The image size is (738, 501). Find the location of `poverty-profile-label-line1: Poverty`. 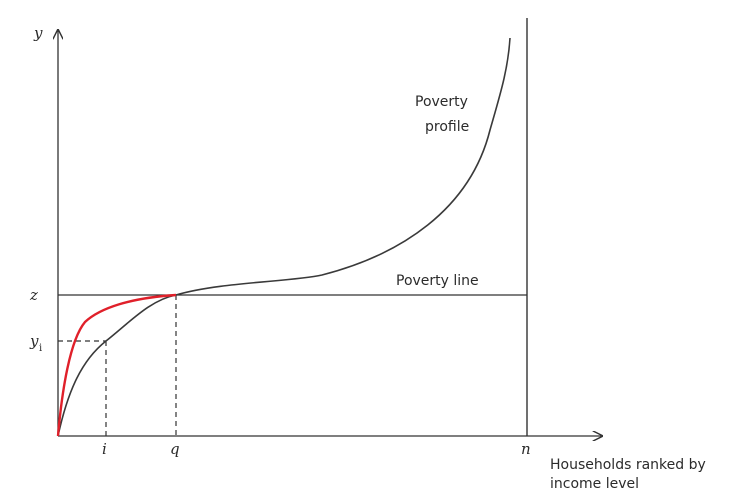

poverty-profile-label-line1: Poverty is located at coordinates (441, 102).